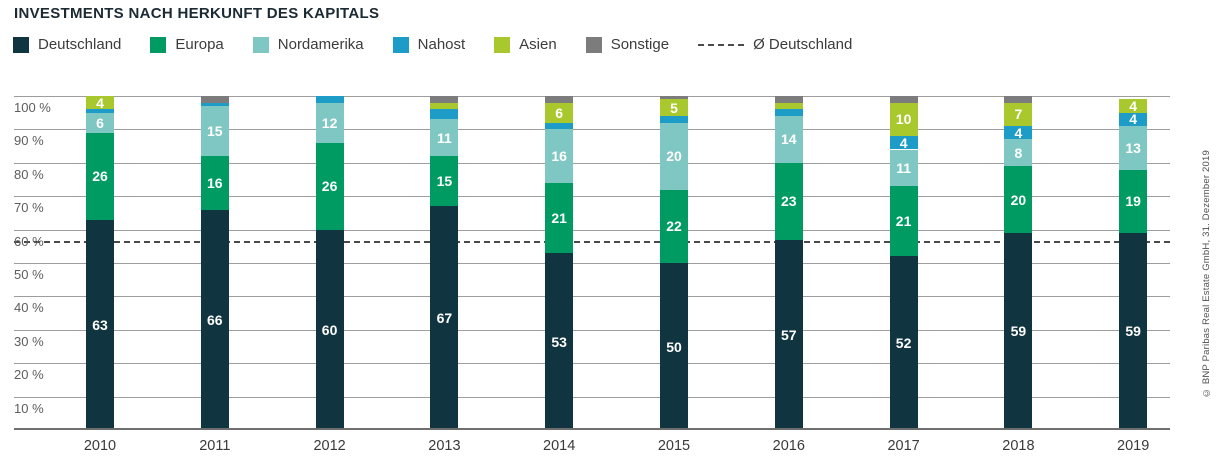 The height and width of the screenshot is (458, 1220). Describe the element at coordinates (158, 44) in the screenshot. I see `legend-swatch-europa-icon` at that location.